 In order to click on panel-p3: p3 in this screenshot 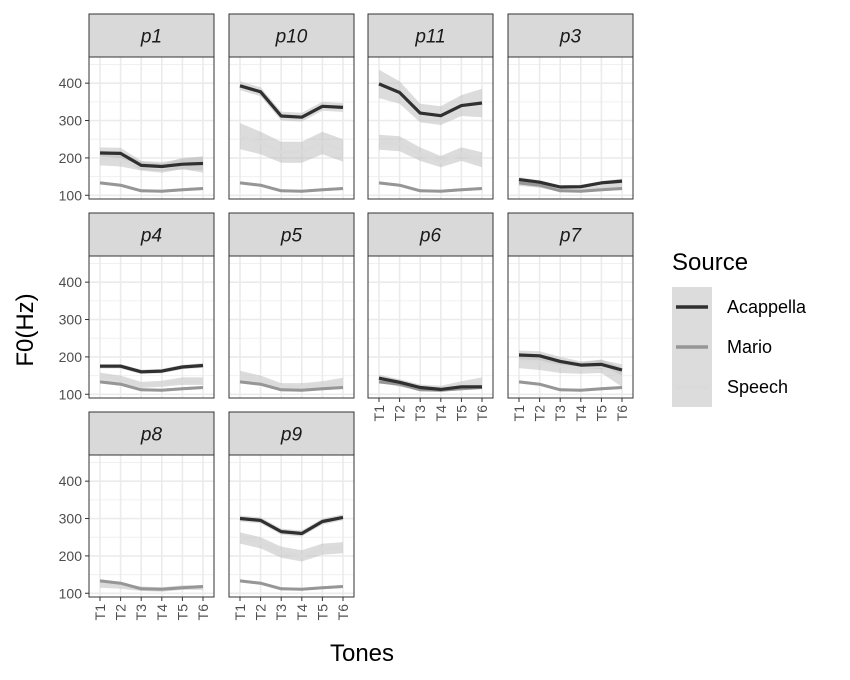, I will do `click(570, 106)`.